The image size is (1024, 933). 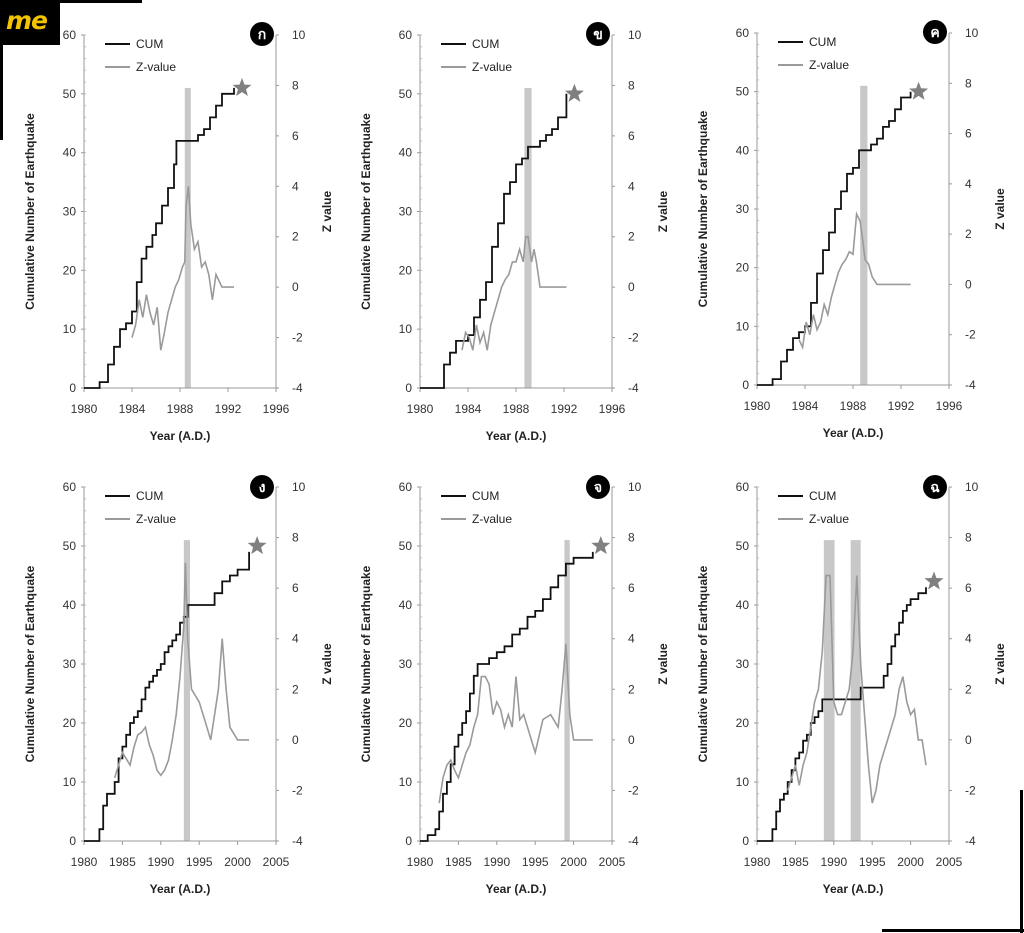 I want to click on frame-line-left, so click(x=1, y=70).